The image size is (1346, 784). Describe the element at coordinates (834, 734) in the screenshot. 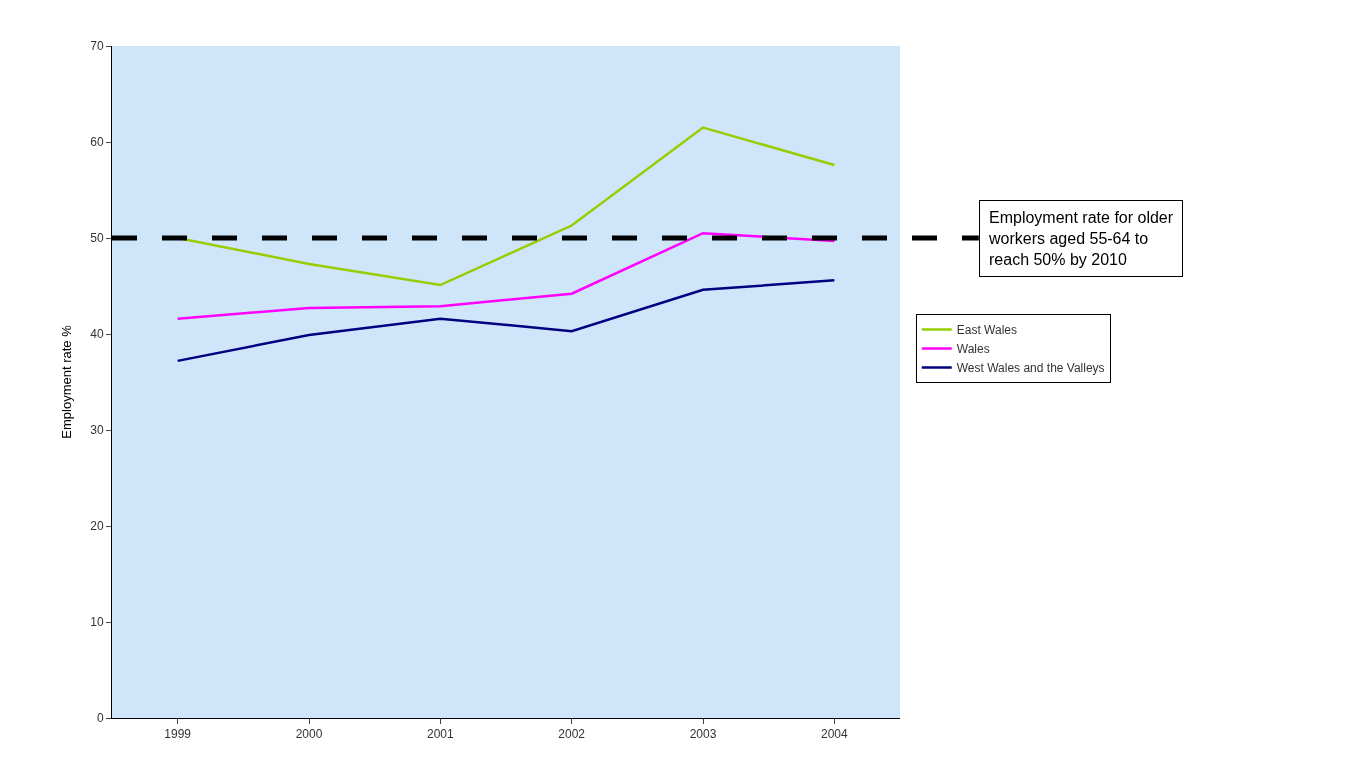

I see `x-tick-label: 2004` at that location.